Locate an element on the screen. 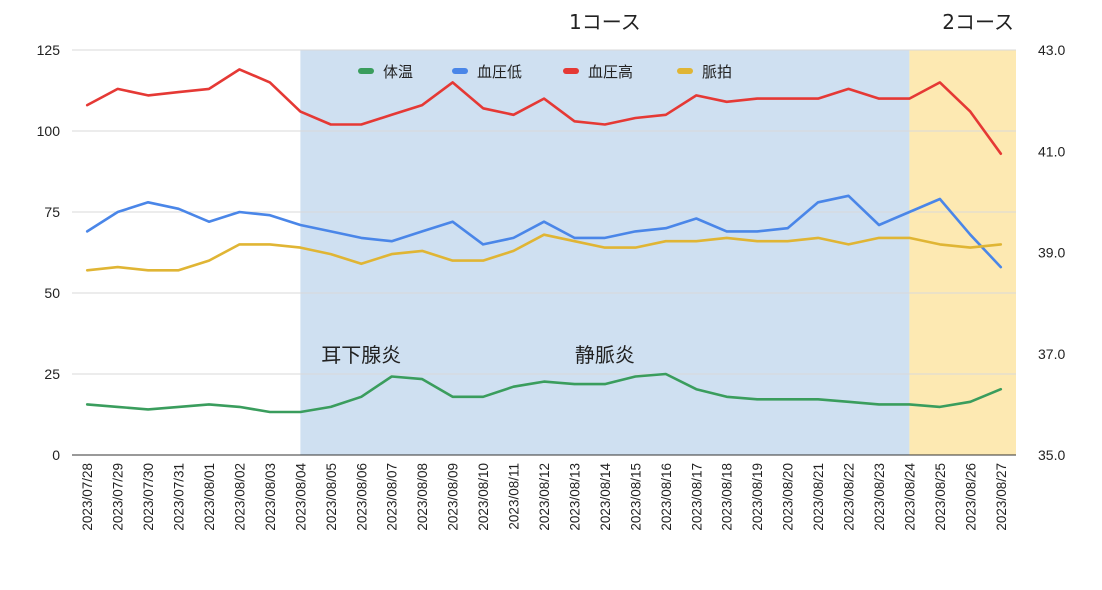 The height and width of the screenshot is (590, 1102). band-label-2: 2コース is located at coordinates (978, 22).